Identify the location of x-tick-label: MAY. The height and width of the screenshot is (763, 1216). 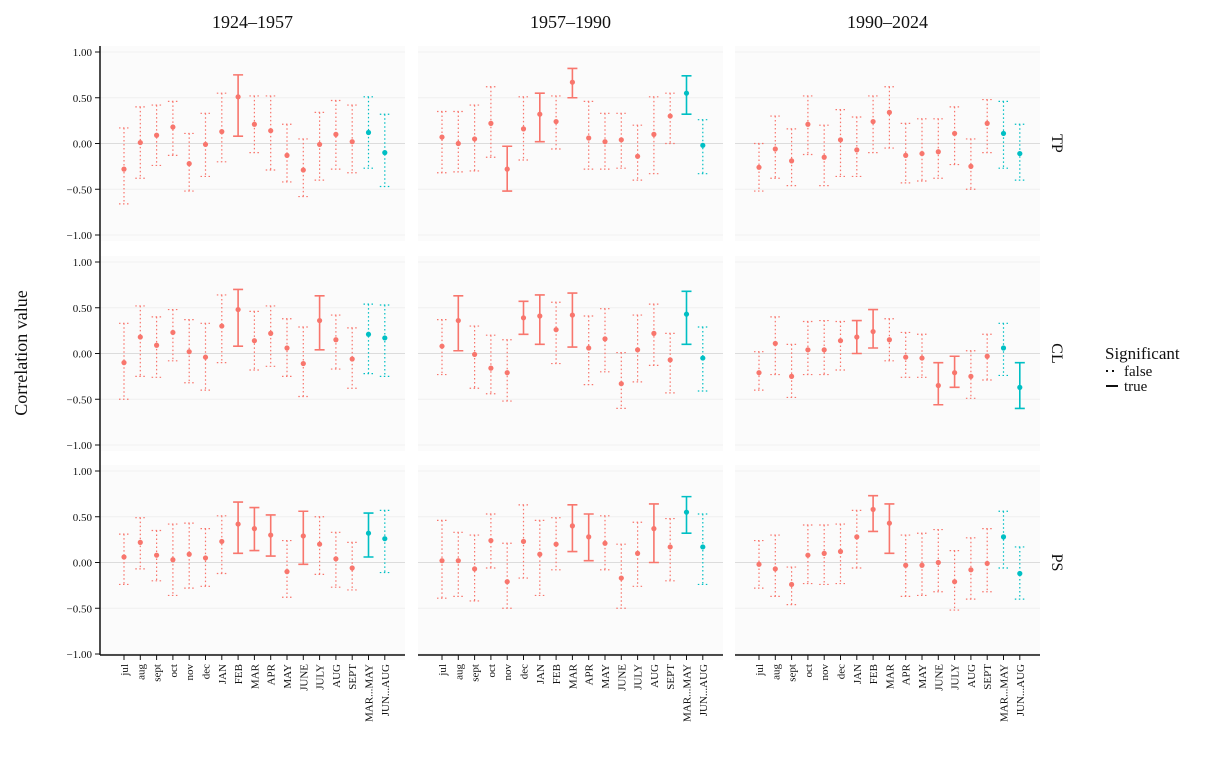
(606, 676).